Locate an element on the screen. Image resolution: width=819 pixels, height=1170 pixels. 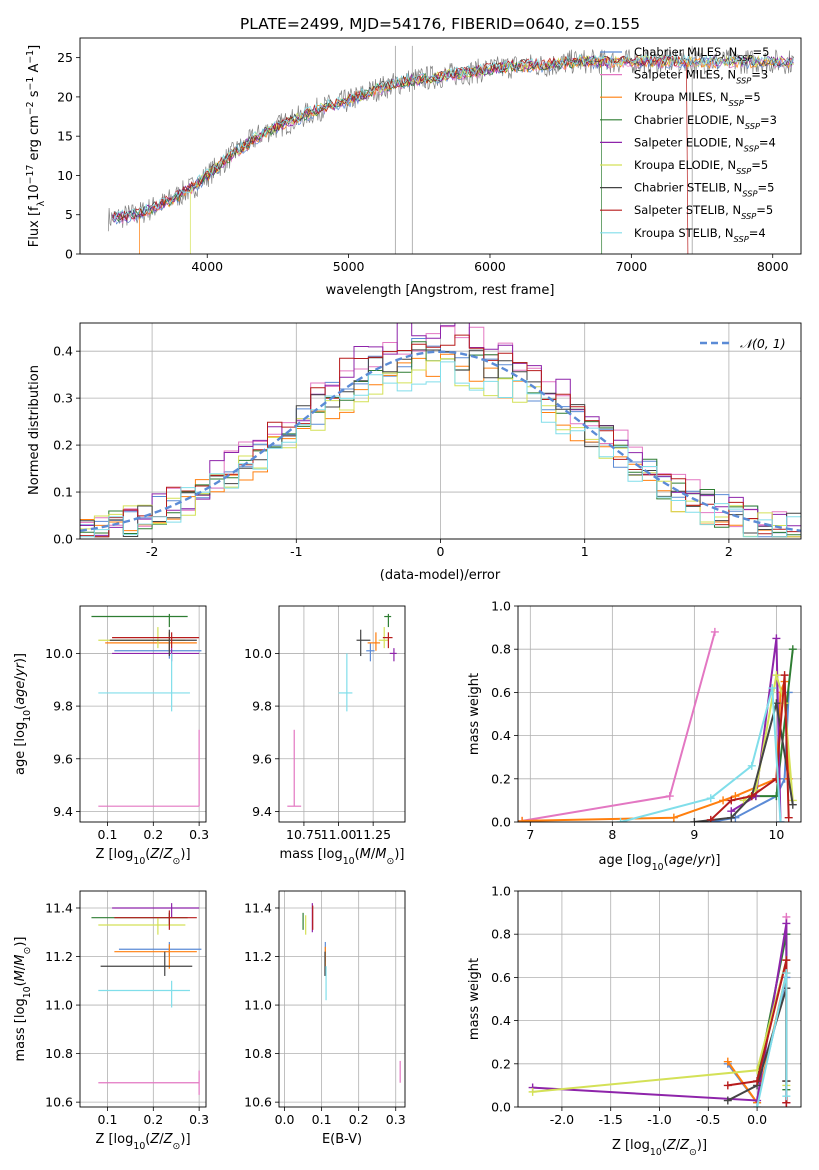
errorbar-chabrier-stelib is located at coordinates (363, 643).